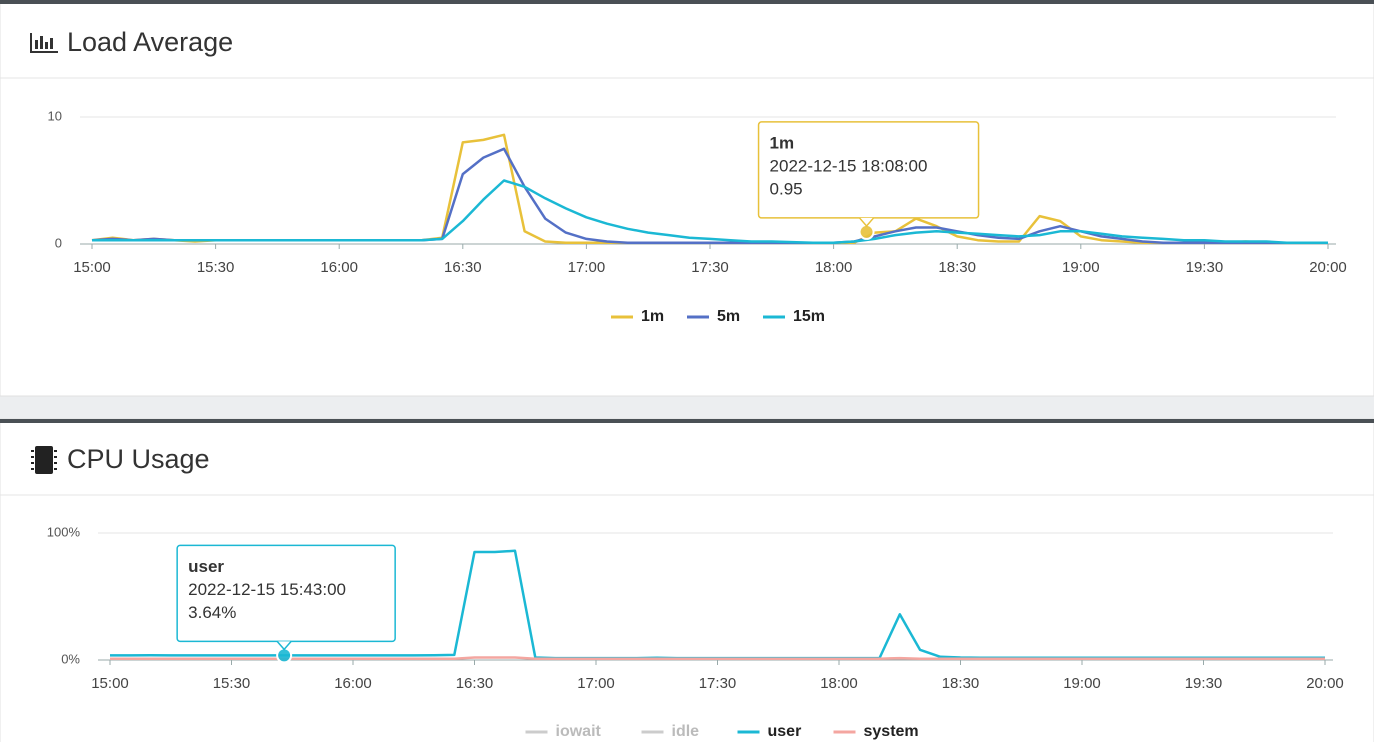  Describe the element at coordinates (150, 42) in the screenshot. I see `panel-title: Load Average` at that location.